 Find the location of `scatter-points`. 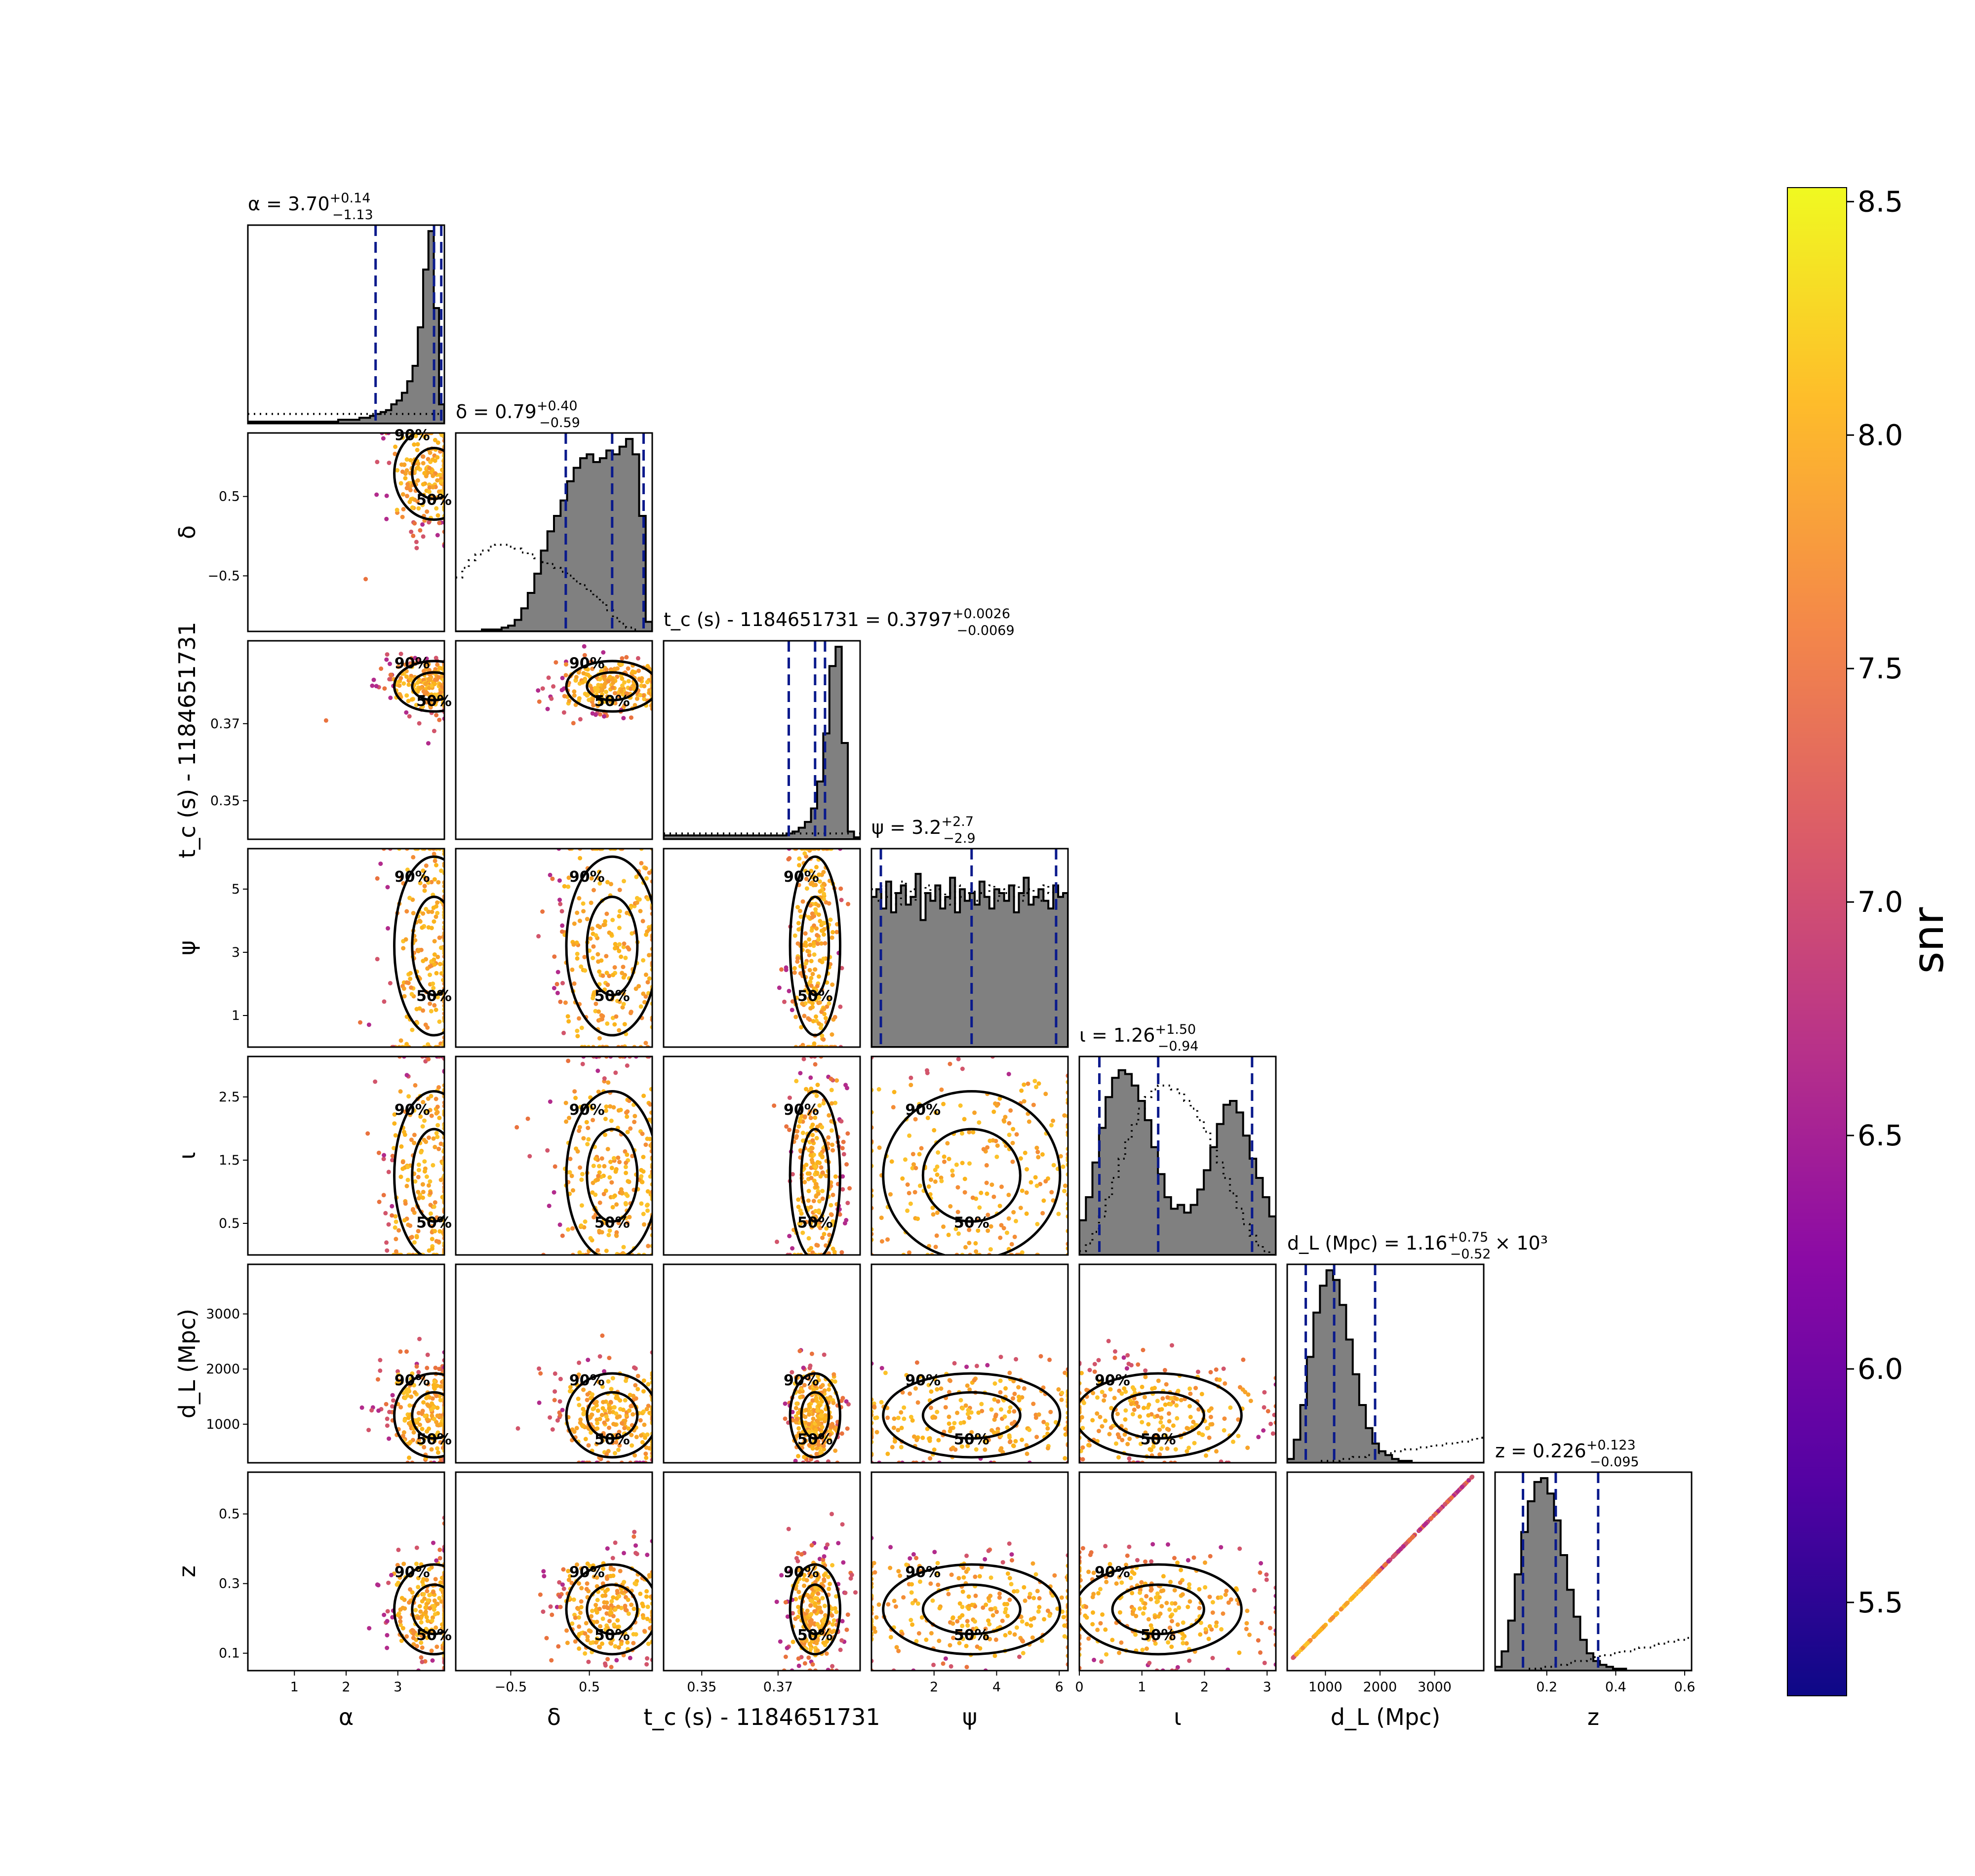

scatter-points is located at coordinates (1178, 1401).